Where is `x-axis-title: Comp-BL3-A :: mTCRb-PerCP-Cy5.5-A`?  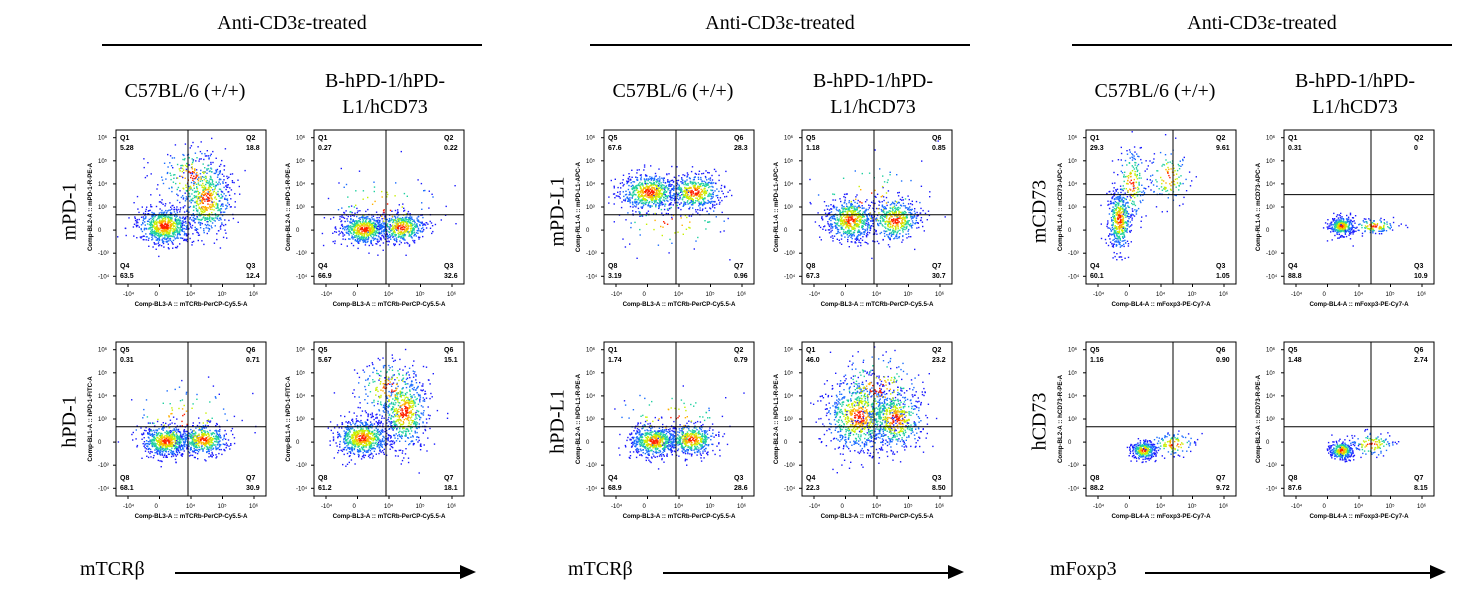 x-axis-title: Comp-BL3-A :: mTCRb-PerCP-Cy5.5-A is located at coordinates (389, 304).